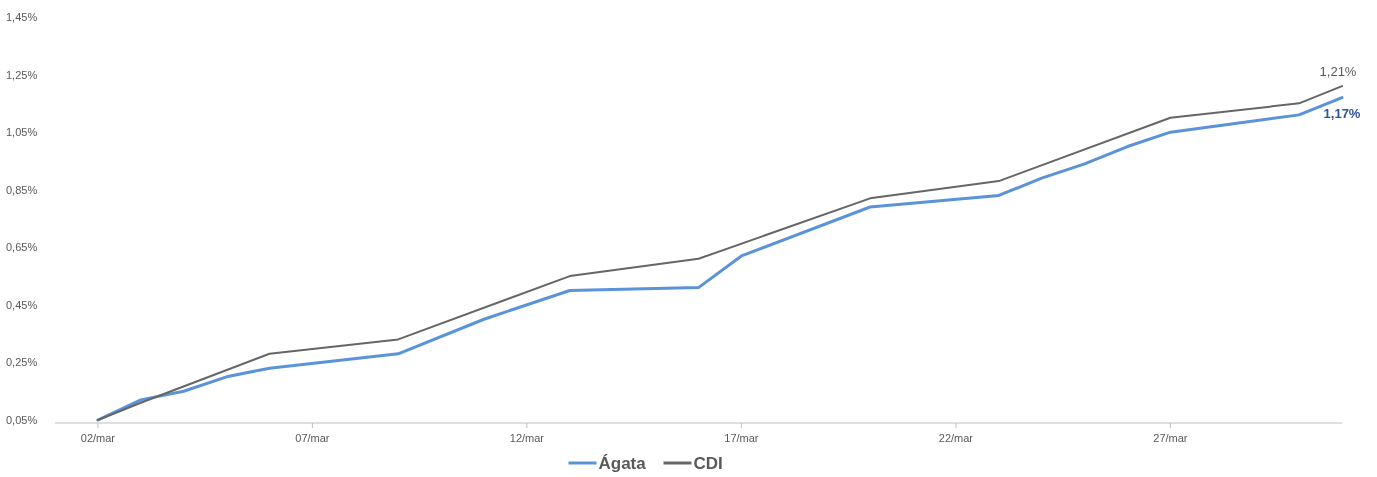  I want to click on x-tick-label: 17/mar, so click(741, 438).